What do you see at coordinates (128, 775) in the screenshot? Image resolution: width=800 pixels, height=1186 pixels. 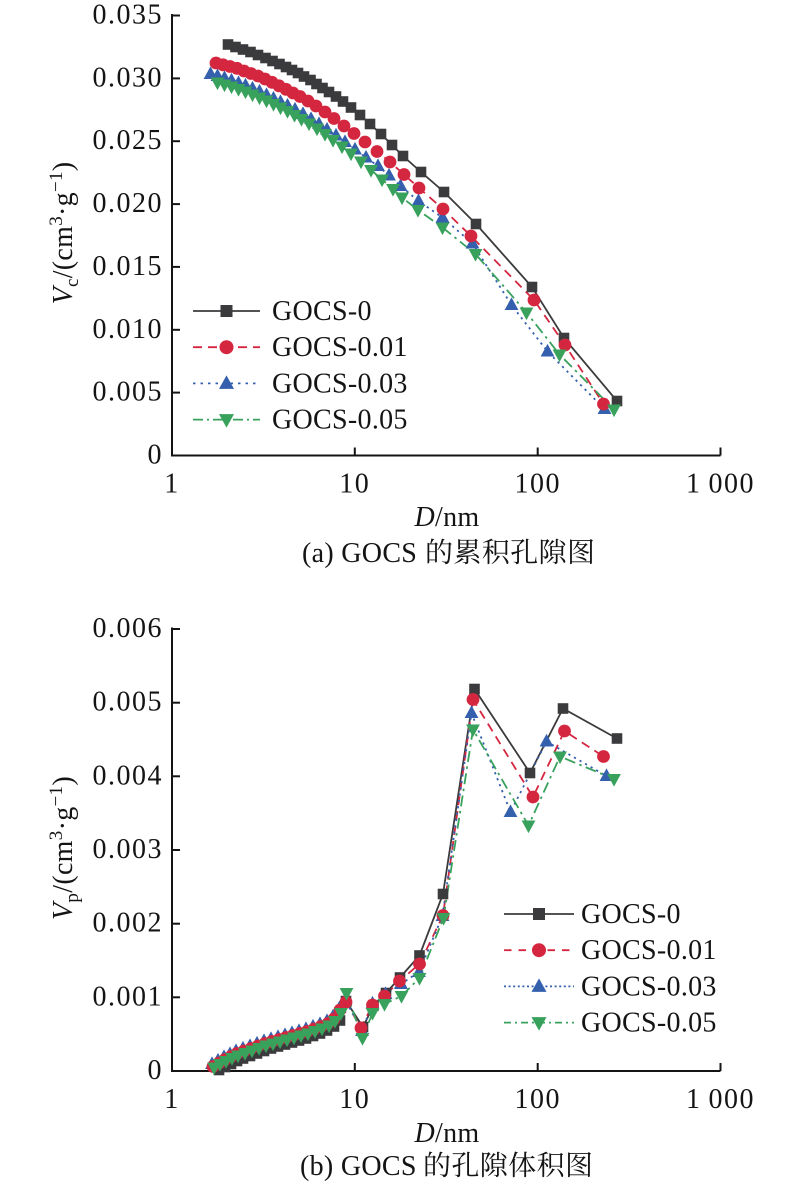 I see `svg-text: 0.004` at bounding box center [128, 775].